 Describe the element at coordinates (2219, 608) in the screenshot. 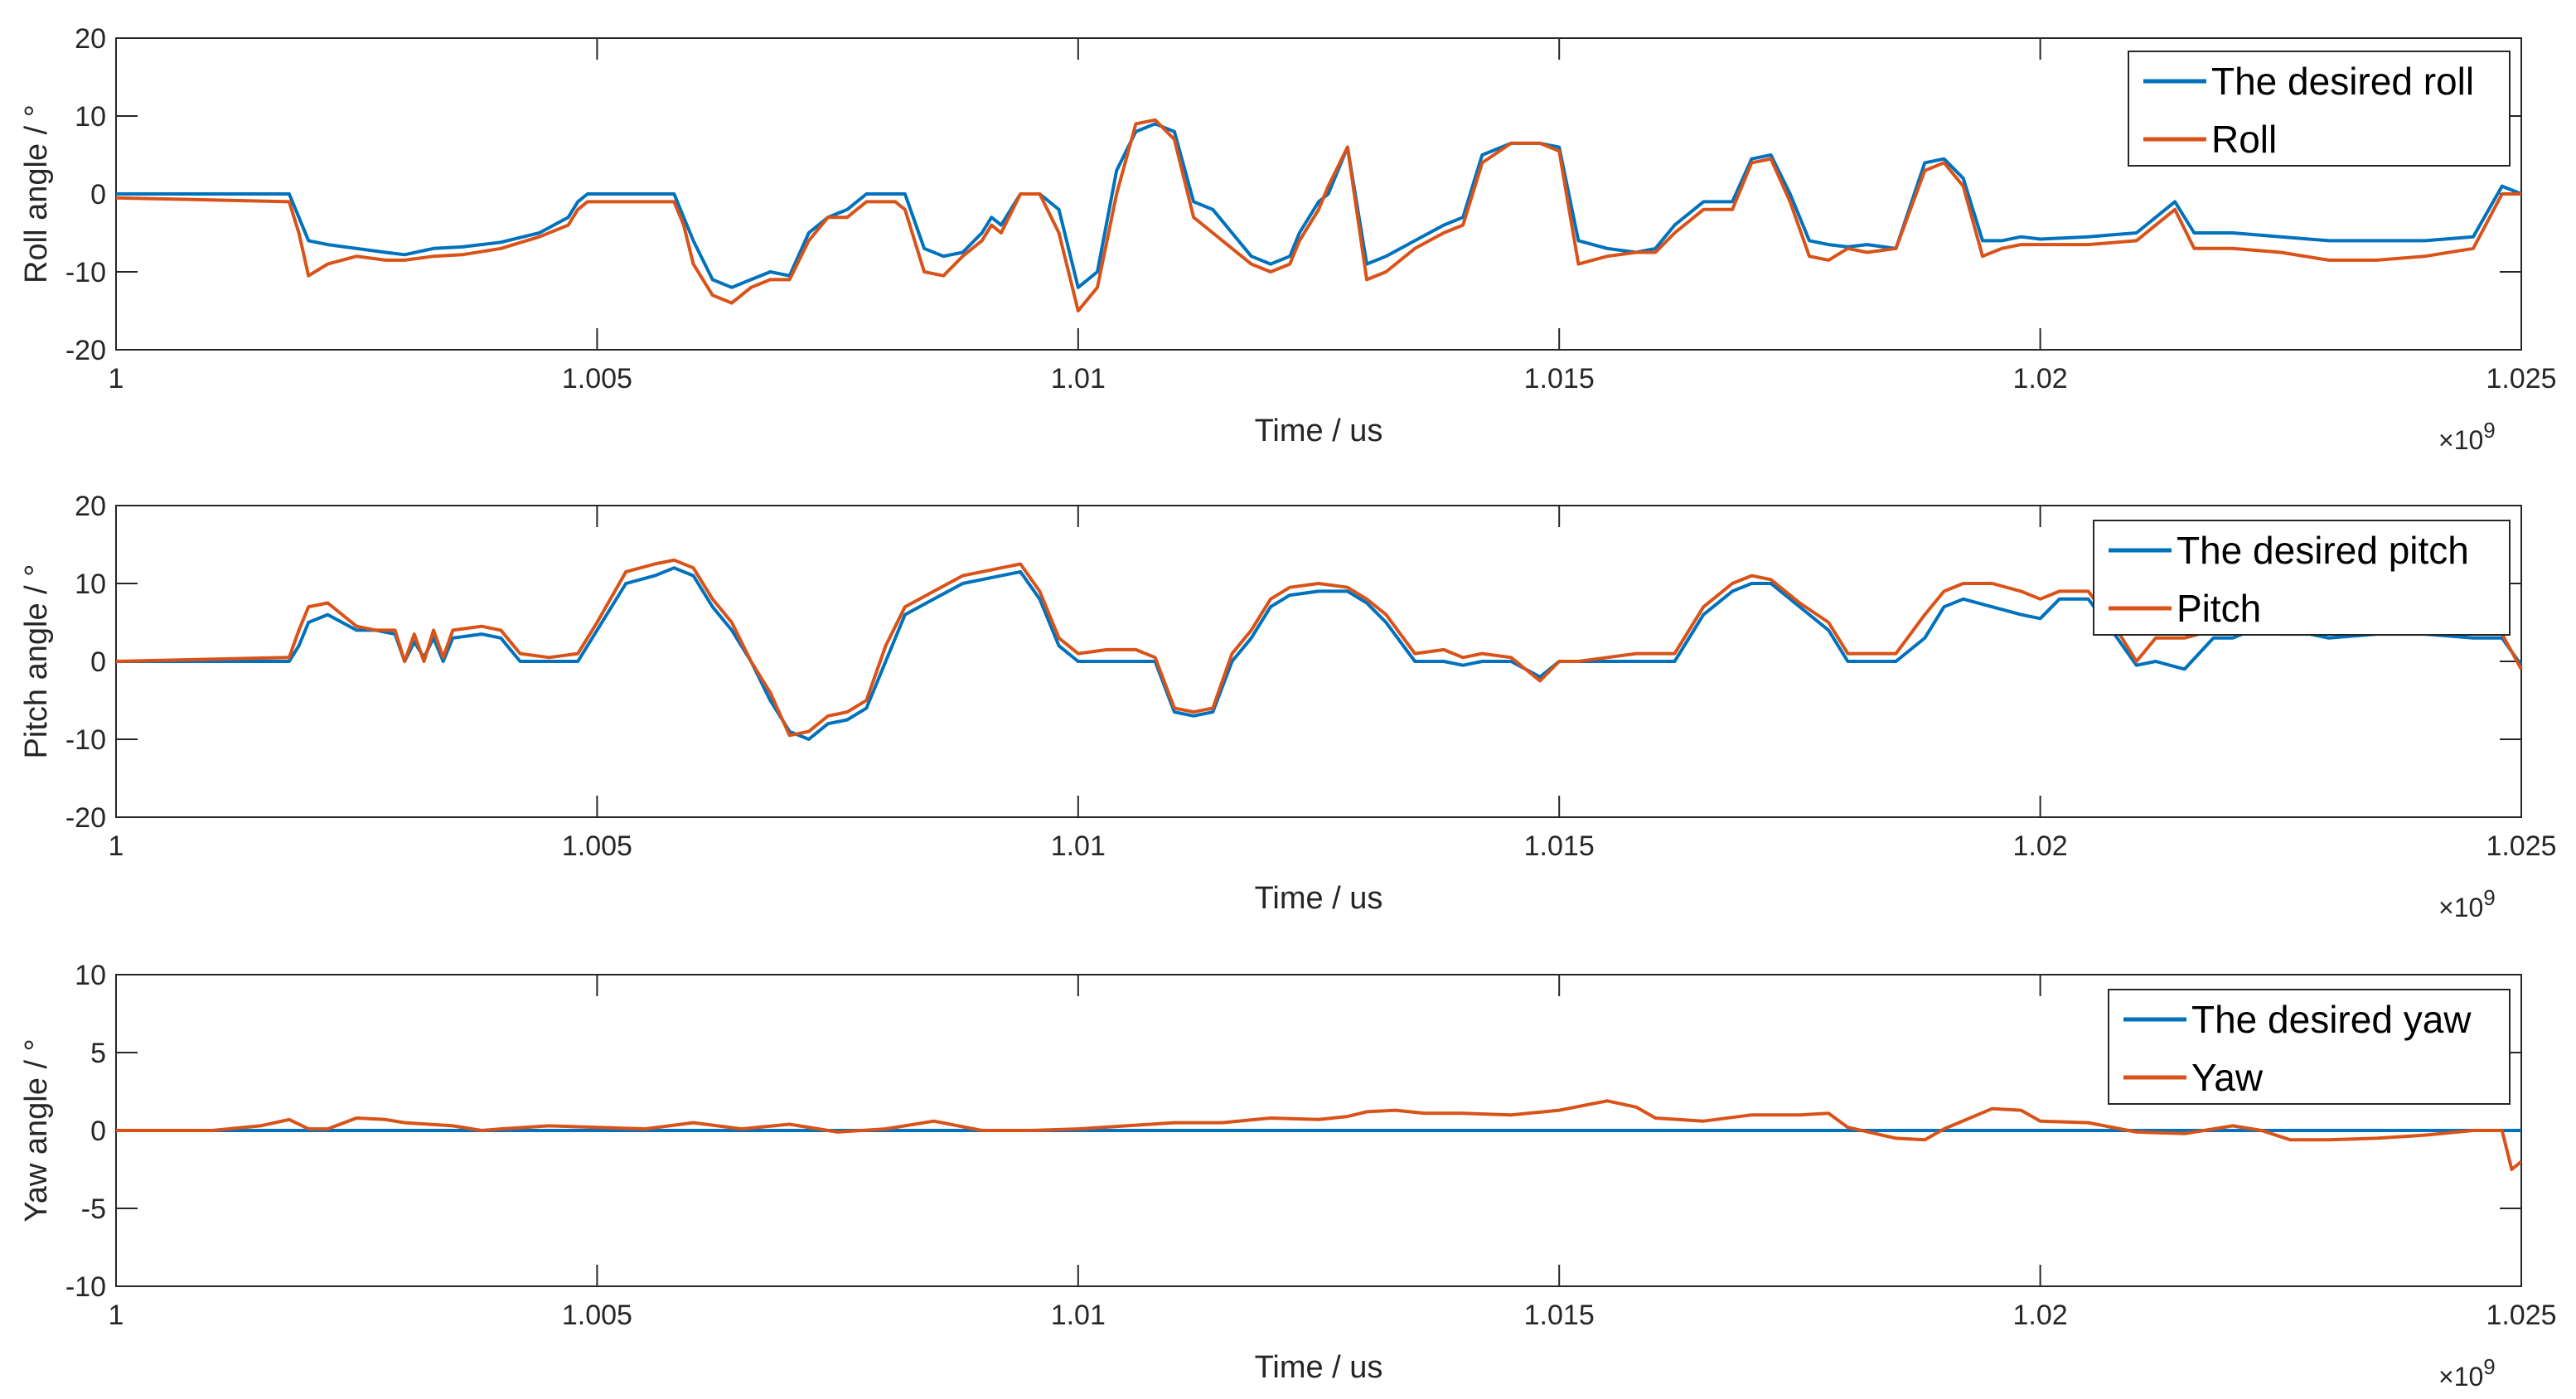

I see `legend-label-pitch: Pitch` at that location.